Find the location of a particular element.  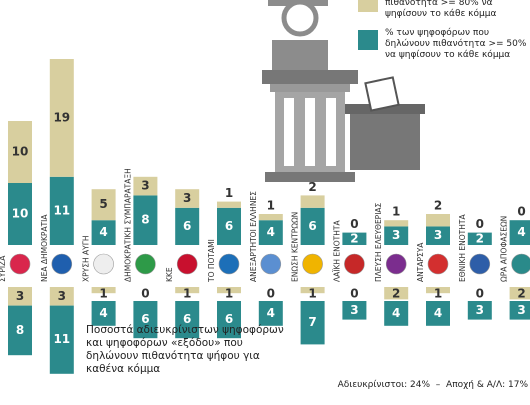

party-name: ΔΗΜΟΚΡΑΤΙΚΗ ΣΥΜΠΑΡΑΤΑΞΗ is located at coordinates (127, 225).